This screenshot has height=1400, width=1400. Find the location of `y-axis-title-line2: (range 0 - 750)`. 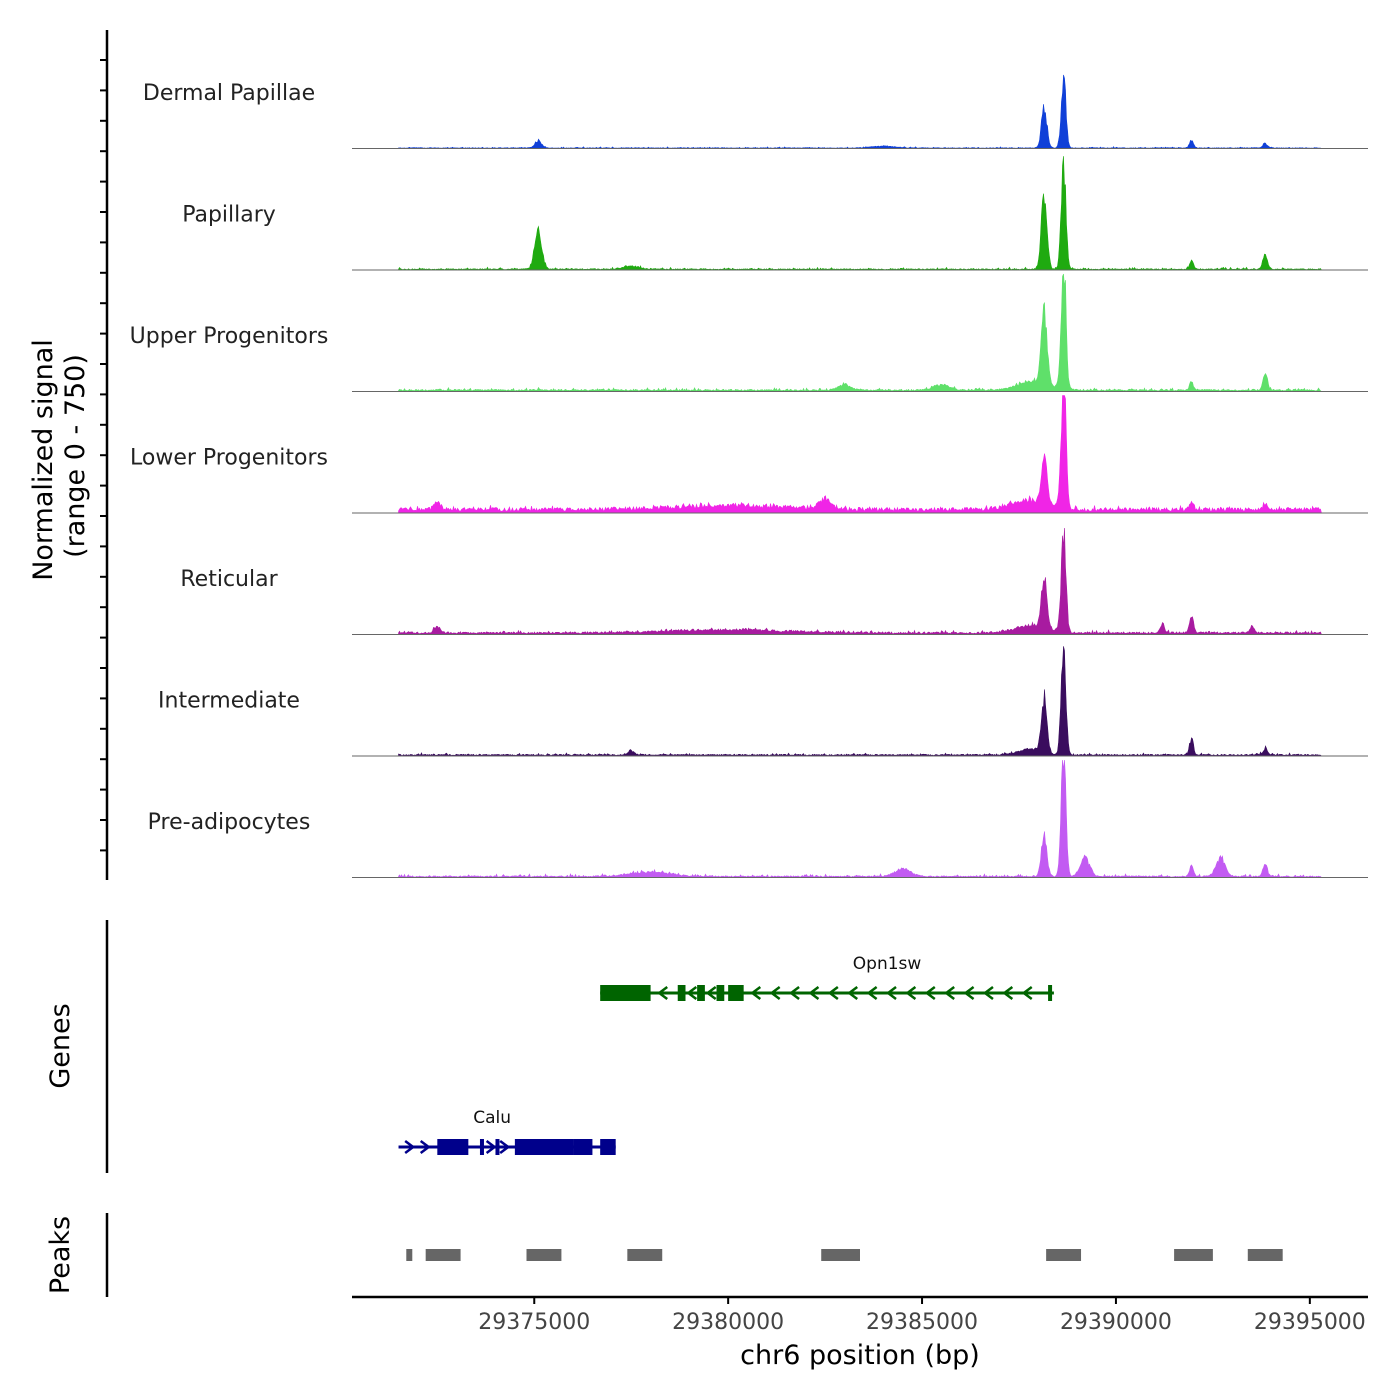

y-axis-title-line2: (range 0 - 750) is located at coordinates (75, 456).